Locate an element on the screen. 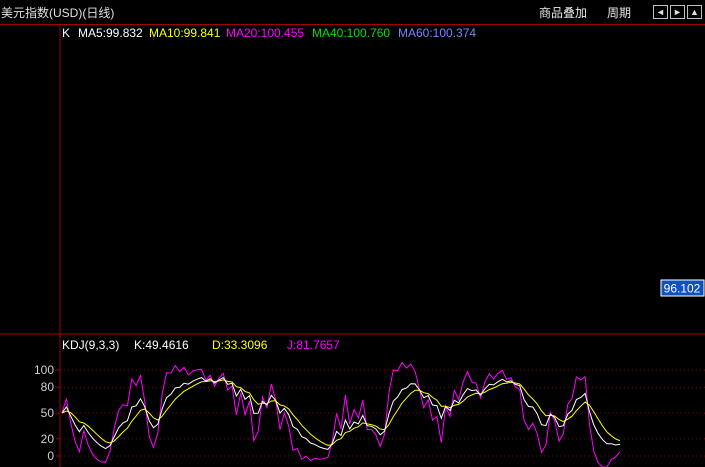 This screenshot has width=705, height=467. kline-label: K is located at coordinates (66, 33).